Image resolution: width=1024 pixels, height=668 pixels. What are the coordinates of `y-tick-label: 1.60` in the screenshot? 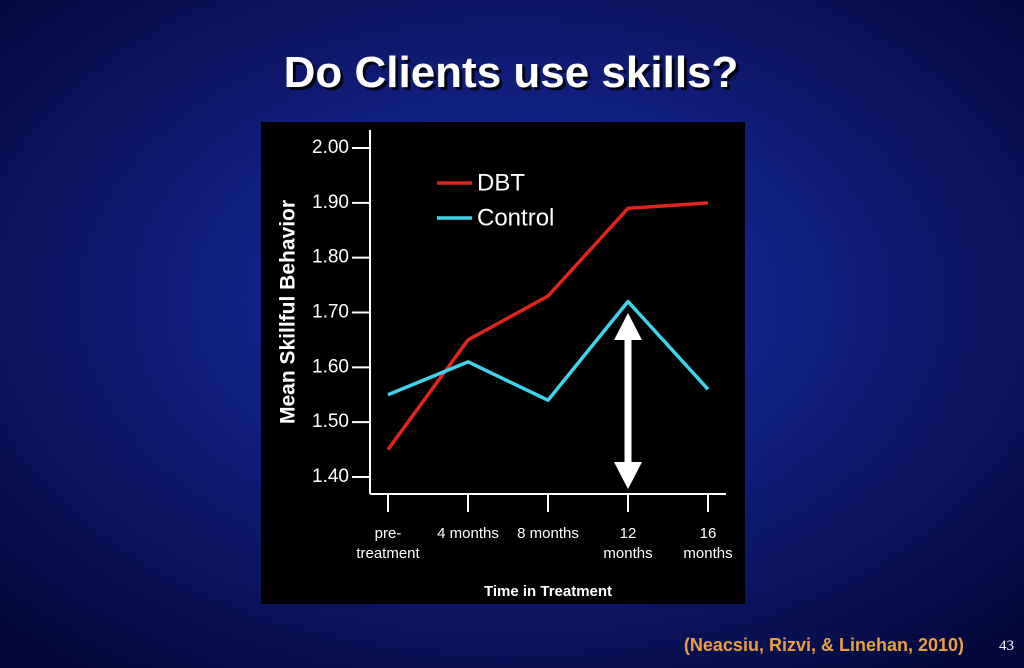 It's located at (330, 366).